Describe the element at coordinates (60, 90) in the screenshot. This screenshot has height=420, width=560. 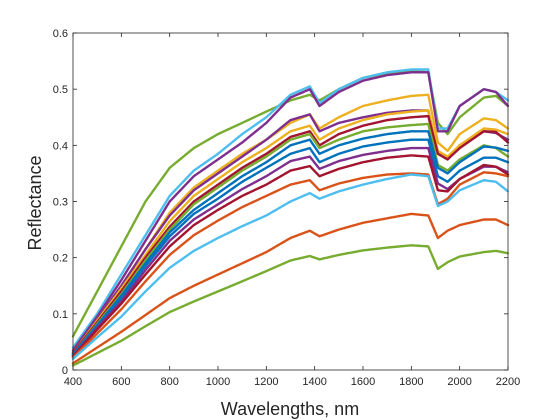
I see `y-tick-label: 0.5` at that location.